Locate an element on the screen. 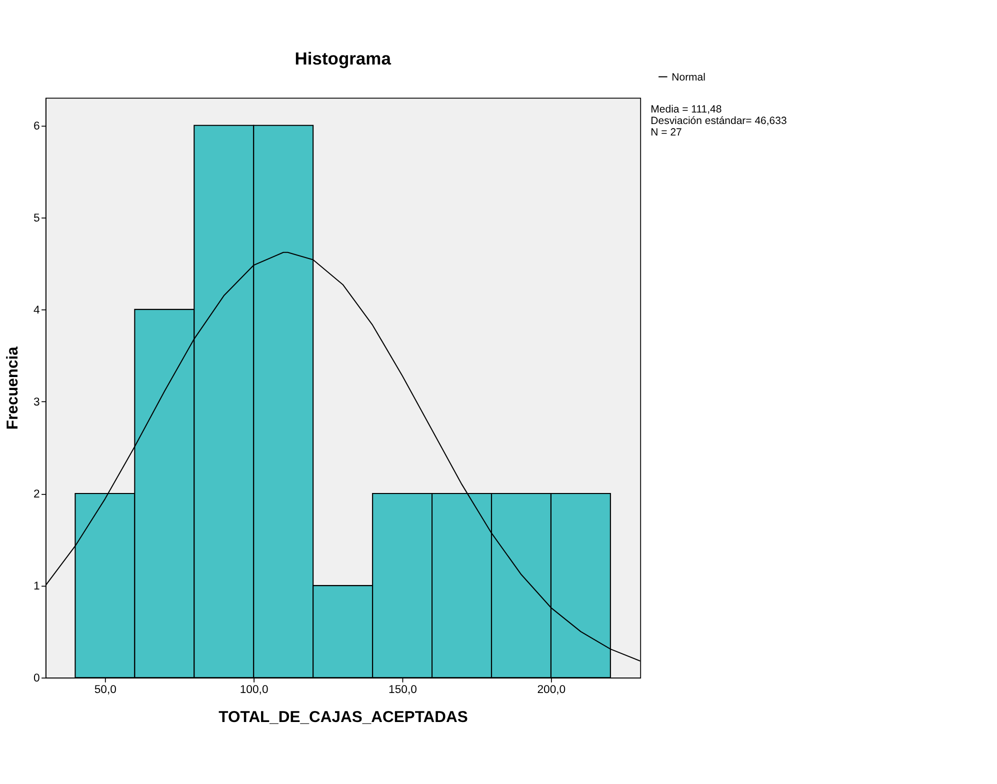 The image size is (997, 784). y-tick-label: 2 is located at coordinates (36, 494).